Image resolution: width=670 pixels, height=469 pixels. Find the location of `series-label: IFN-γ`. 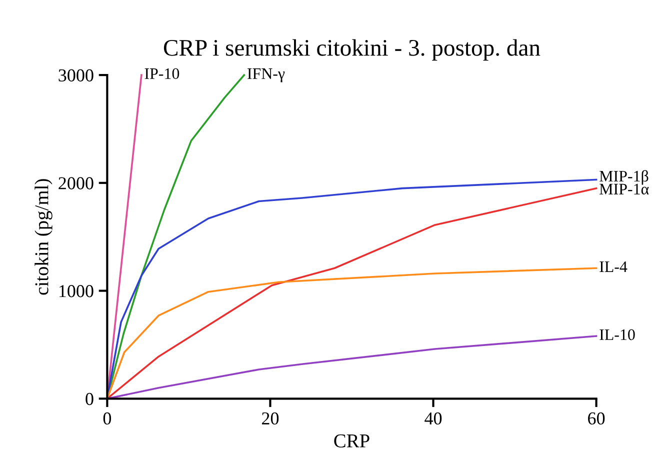

series-label: IFN-γ is located at coordinates (266, 75).